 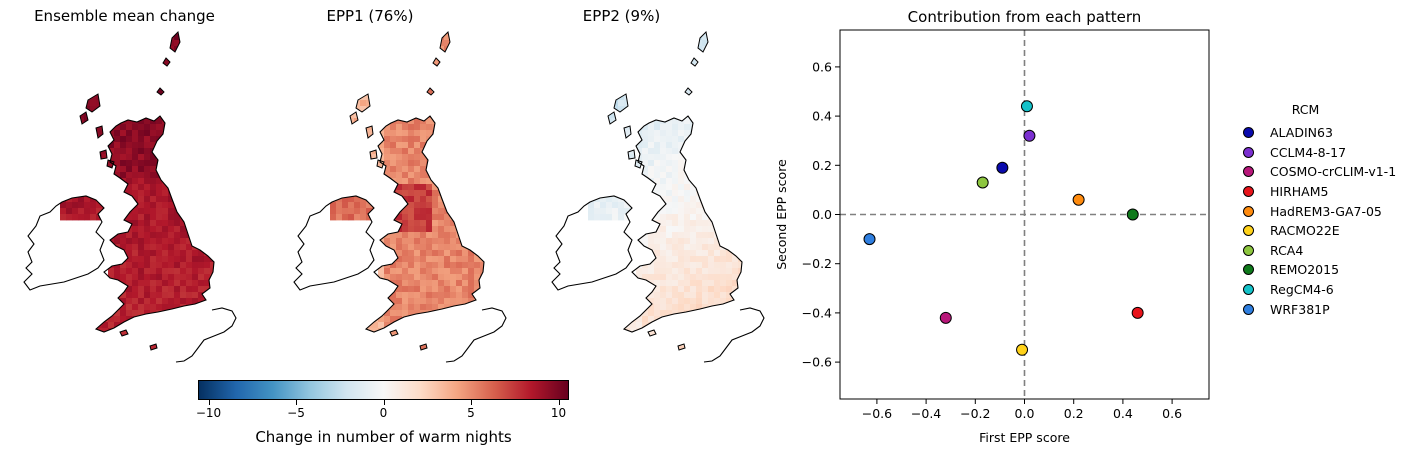 What do you see at coordinates (1074, 413) in the screenshot?
I see `x-tick-label: 0.2` at bounding box center [1074, 413].